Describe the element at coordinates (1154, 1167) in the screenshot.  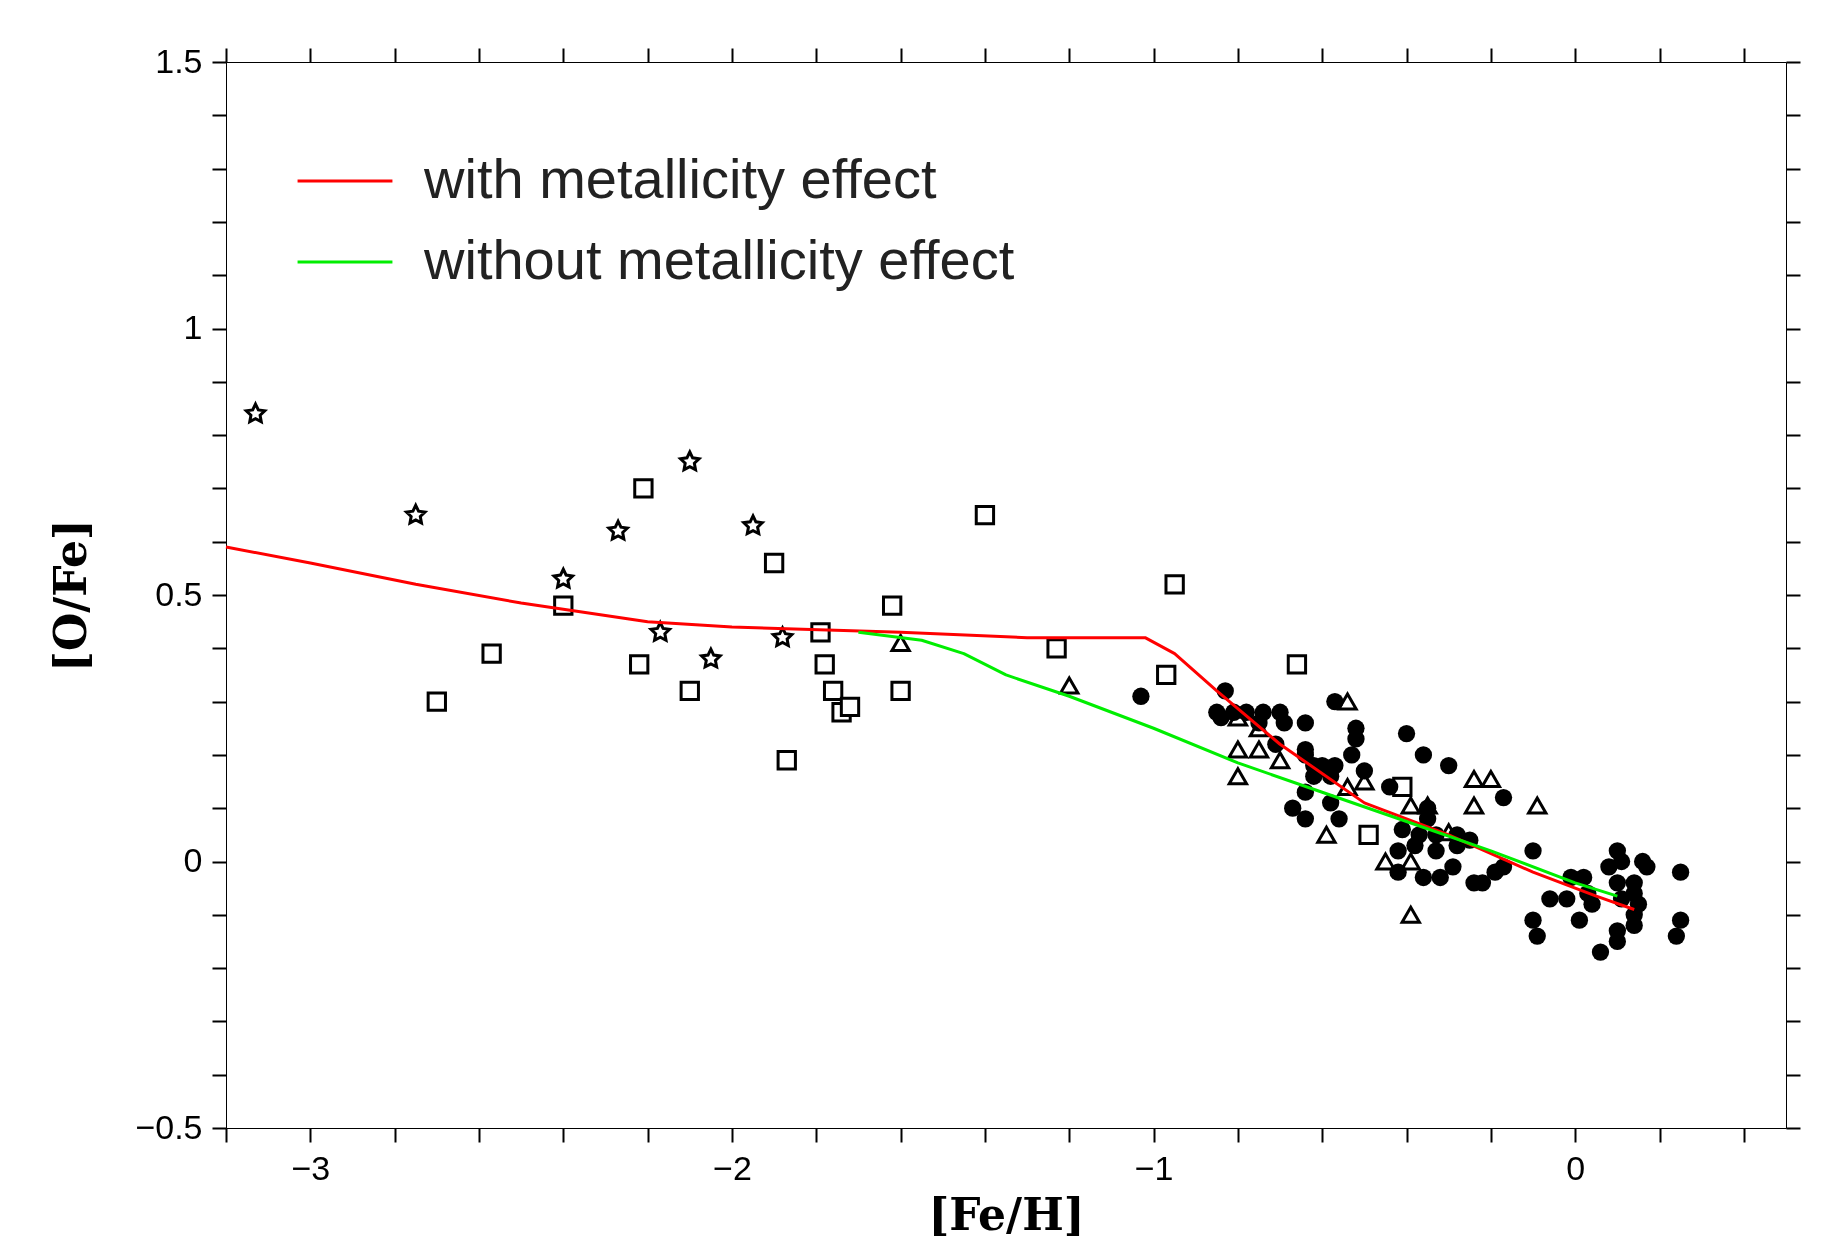
I see `x-tick-label: −1` at that location.